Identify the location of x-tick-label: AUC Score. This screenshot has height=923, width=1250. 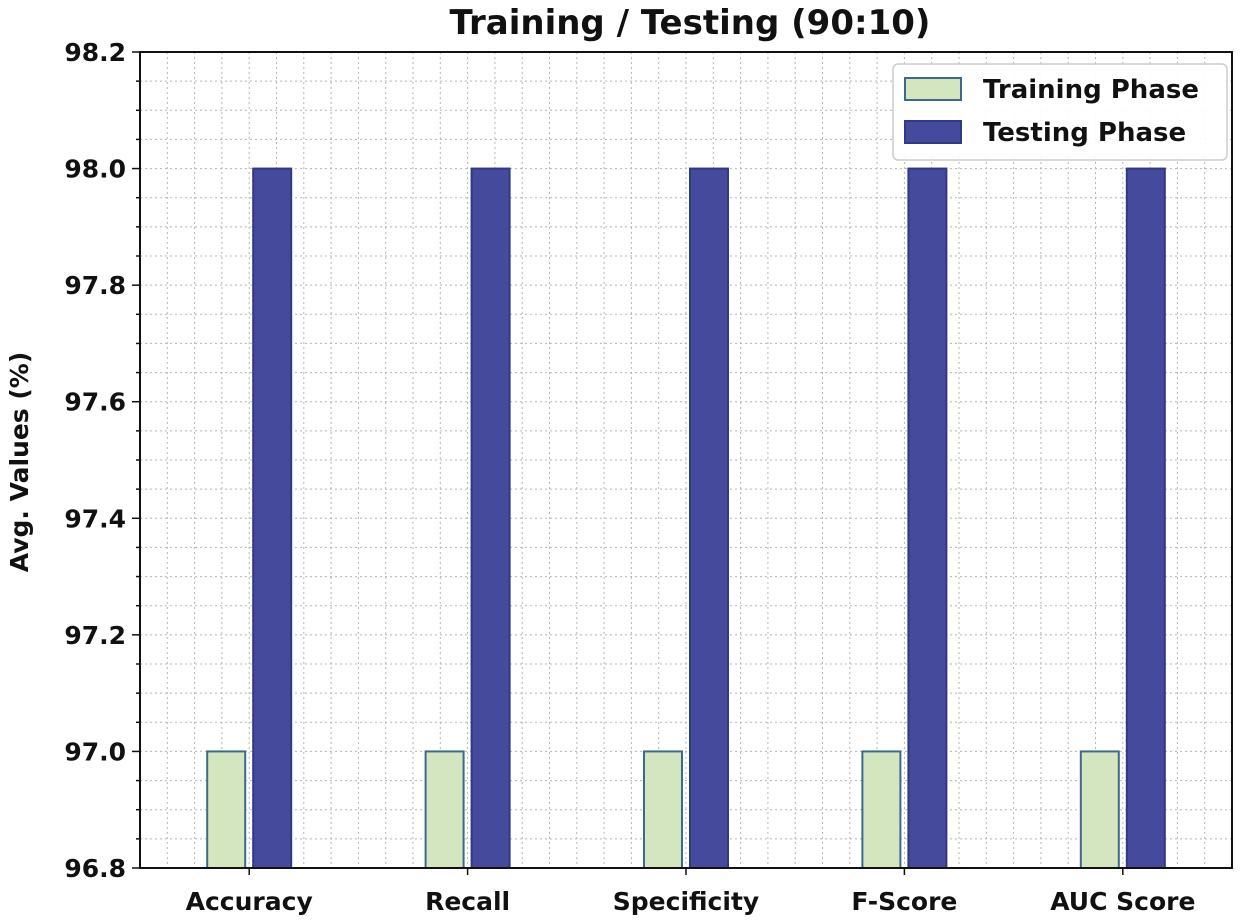
(1122, 901).